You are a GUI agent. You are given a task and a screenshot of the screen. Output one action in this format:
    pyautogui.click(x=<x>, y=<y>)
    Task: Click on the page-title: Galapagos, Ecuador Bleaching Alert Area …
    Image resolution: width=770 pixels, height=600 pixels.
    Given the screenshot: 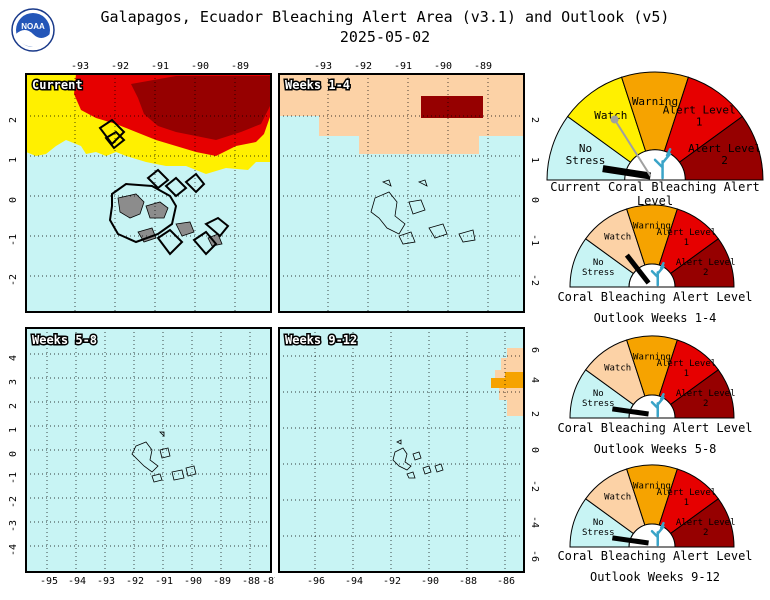 What is the action you would take?
    pyautogui.click(x=385, y=17)
    